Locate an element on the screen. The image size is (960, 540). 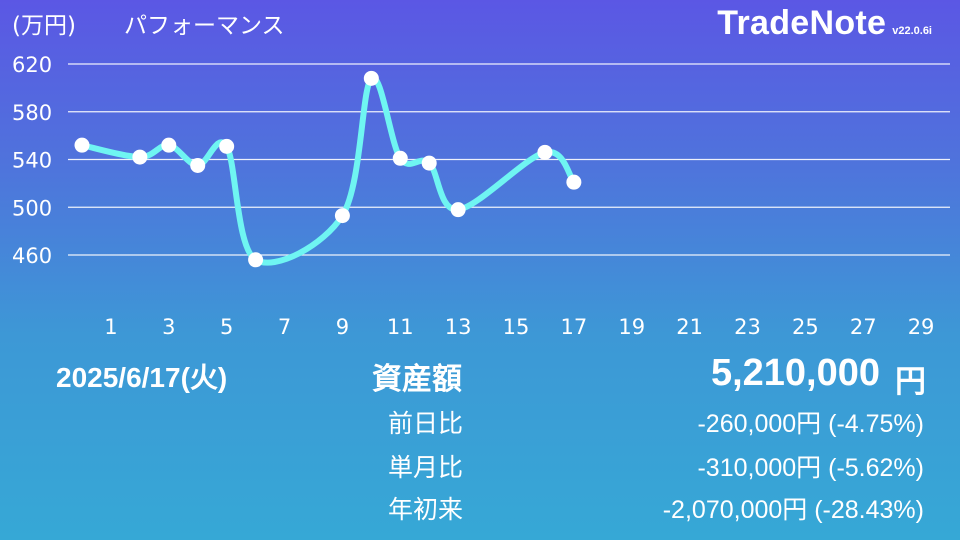
x-tick-label-9: 9 is located at coordinates (342, 327).